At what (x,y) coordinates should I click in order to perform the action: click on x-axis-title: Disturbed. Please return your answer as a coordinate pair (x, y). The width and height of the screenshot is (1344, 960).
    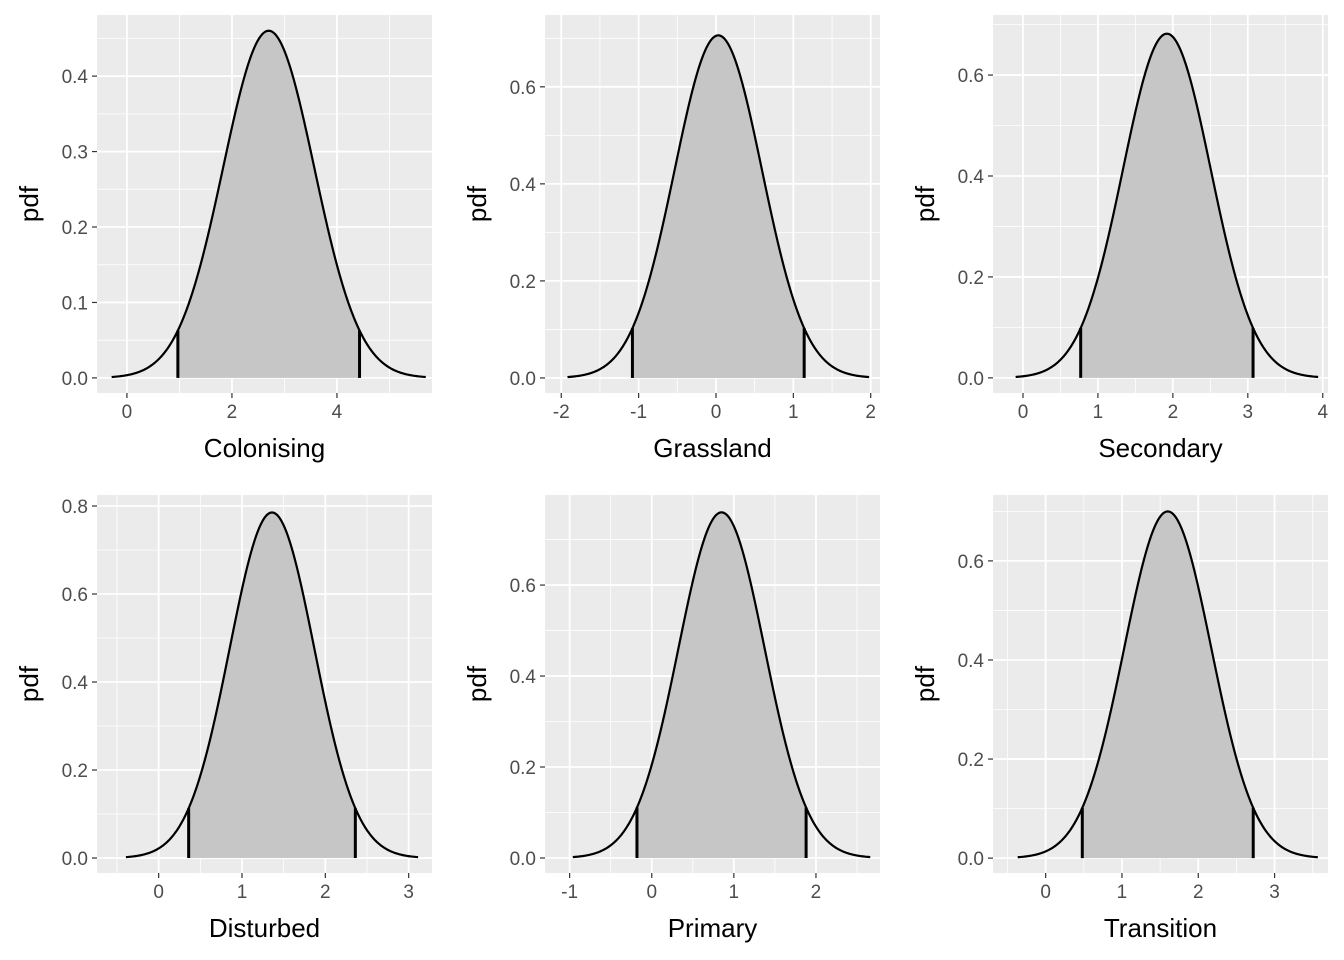
    Looking at the image, I should click on (264, 928).